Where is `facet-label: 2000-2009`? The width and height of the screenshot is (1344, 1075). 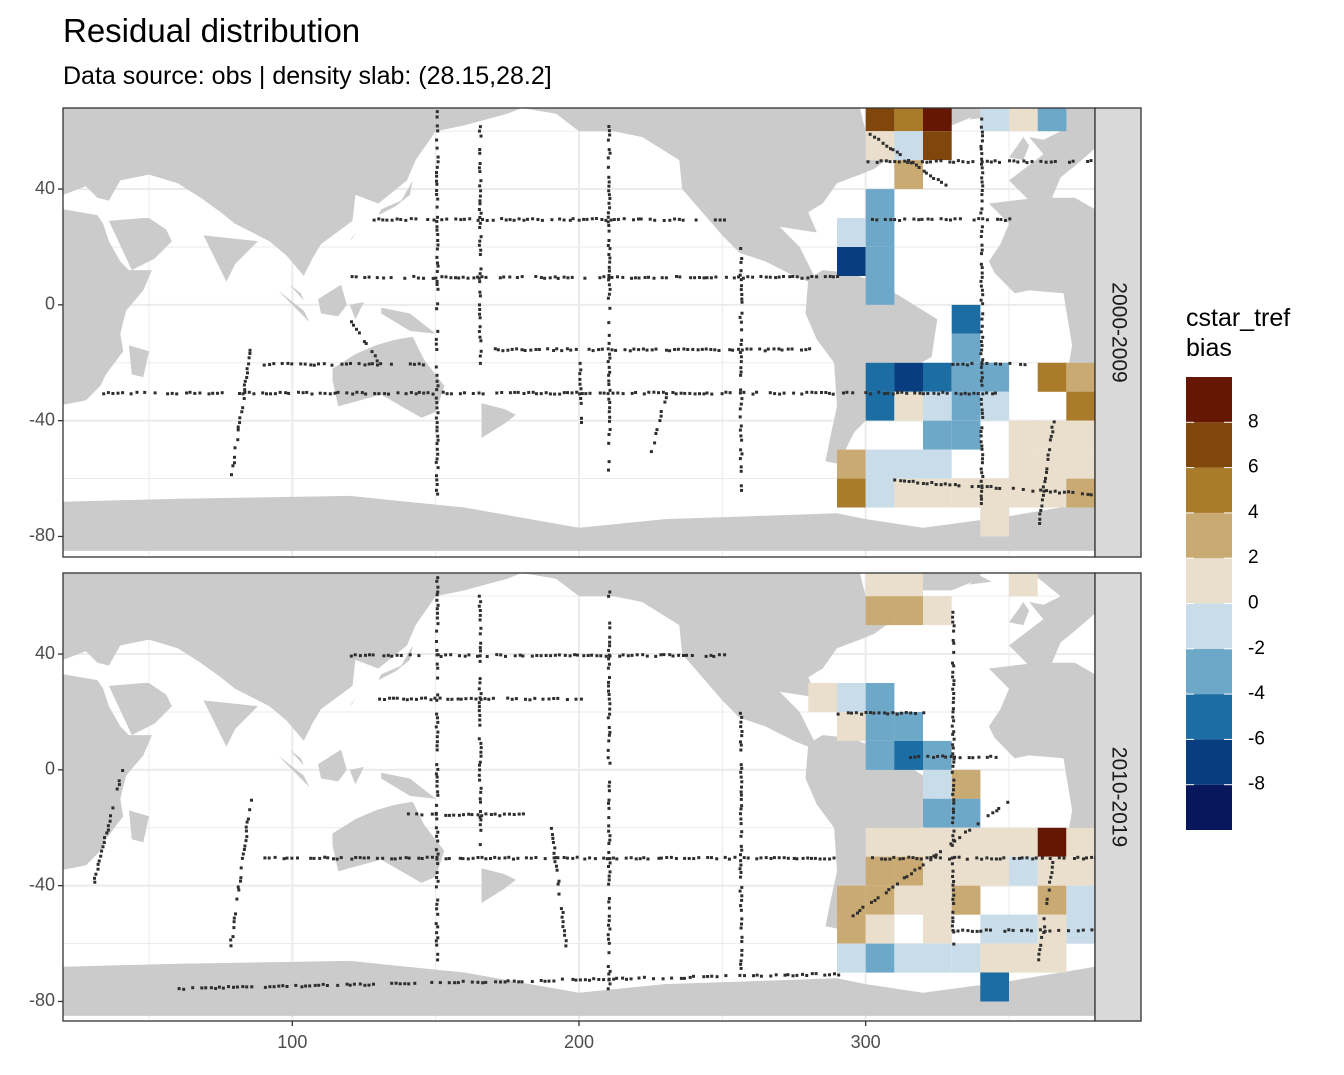 facet-label: 2000-2009 is located at coordinates (1118, 332).